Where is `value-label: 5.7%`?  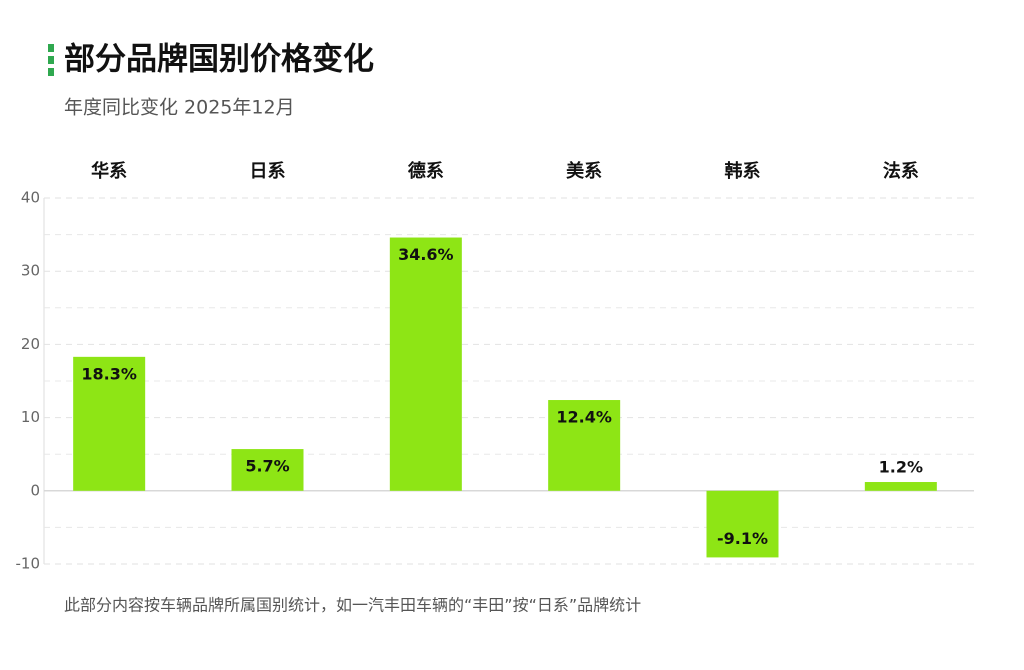
value-label: 5.7% is located at coordinates (267, 466).